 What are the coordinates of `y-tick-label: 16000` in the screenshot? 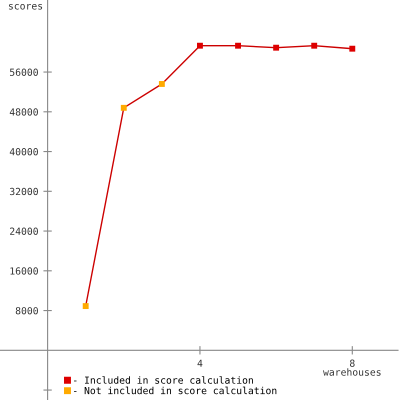 It's located at (24, 271).